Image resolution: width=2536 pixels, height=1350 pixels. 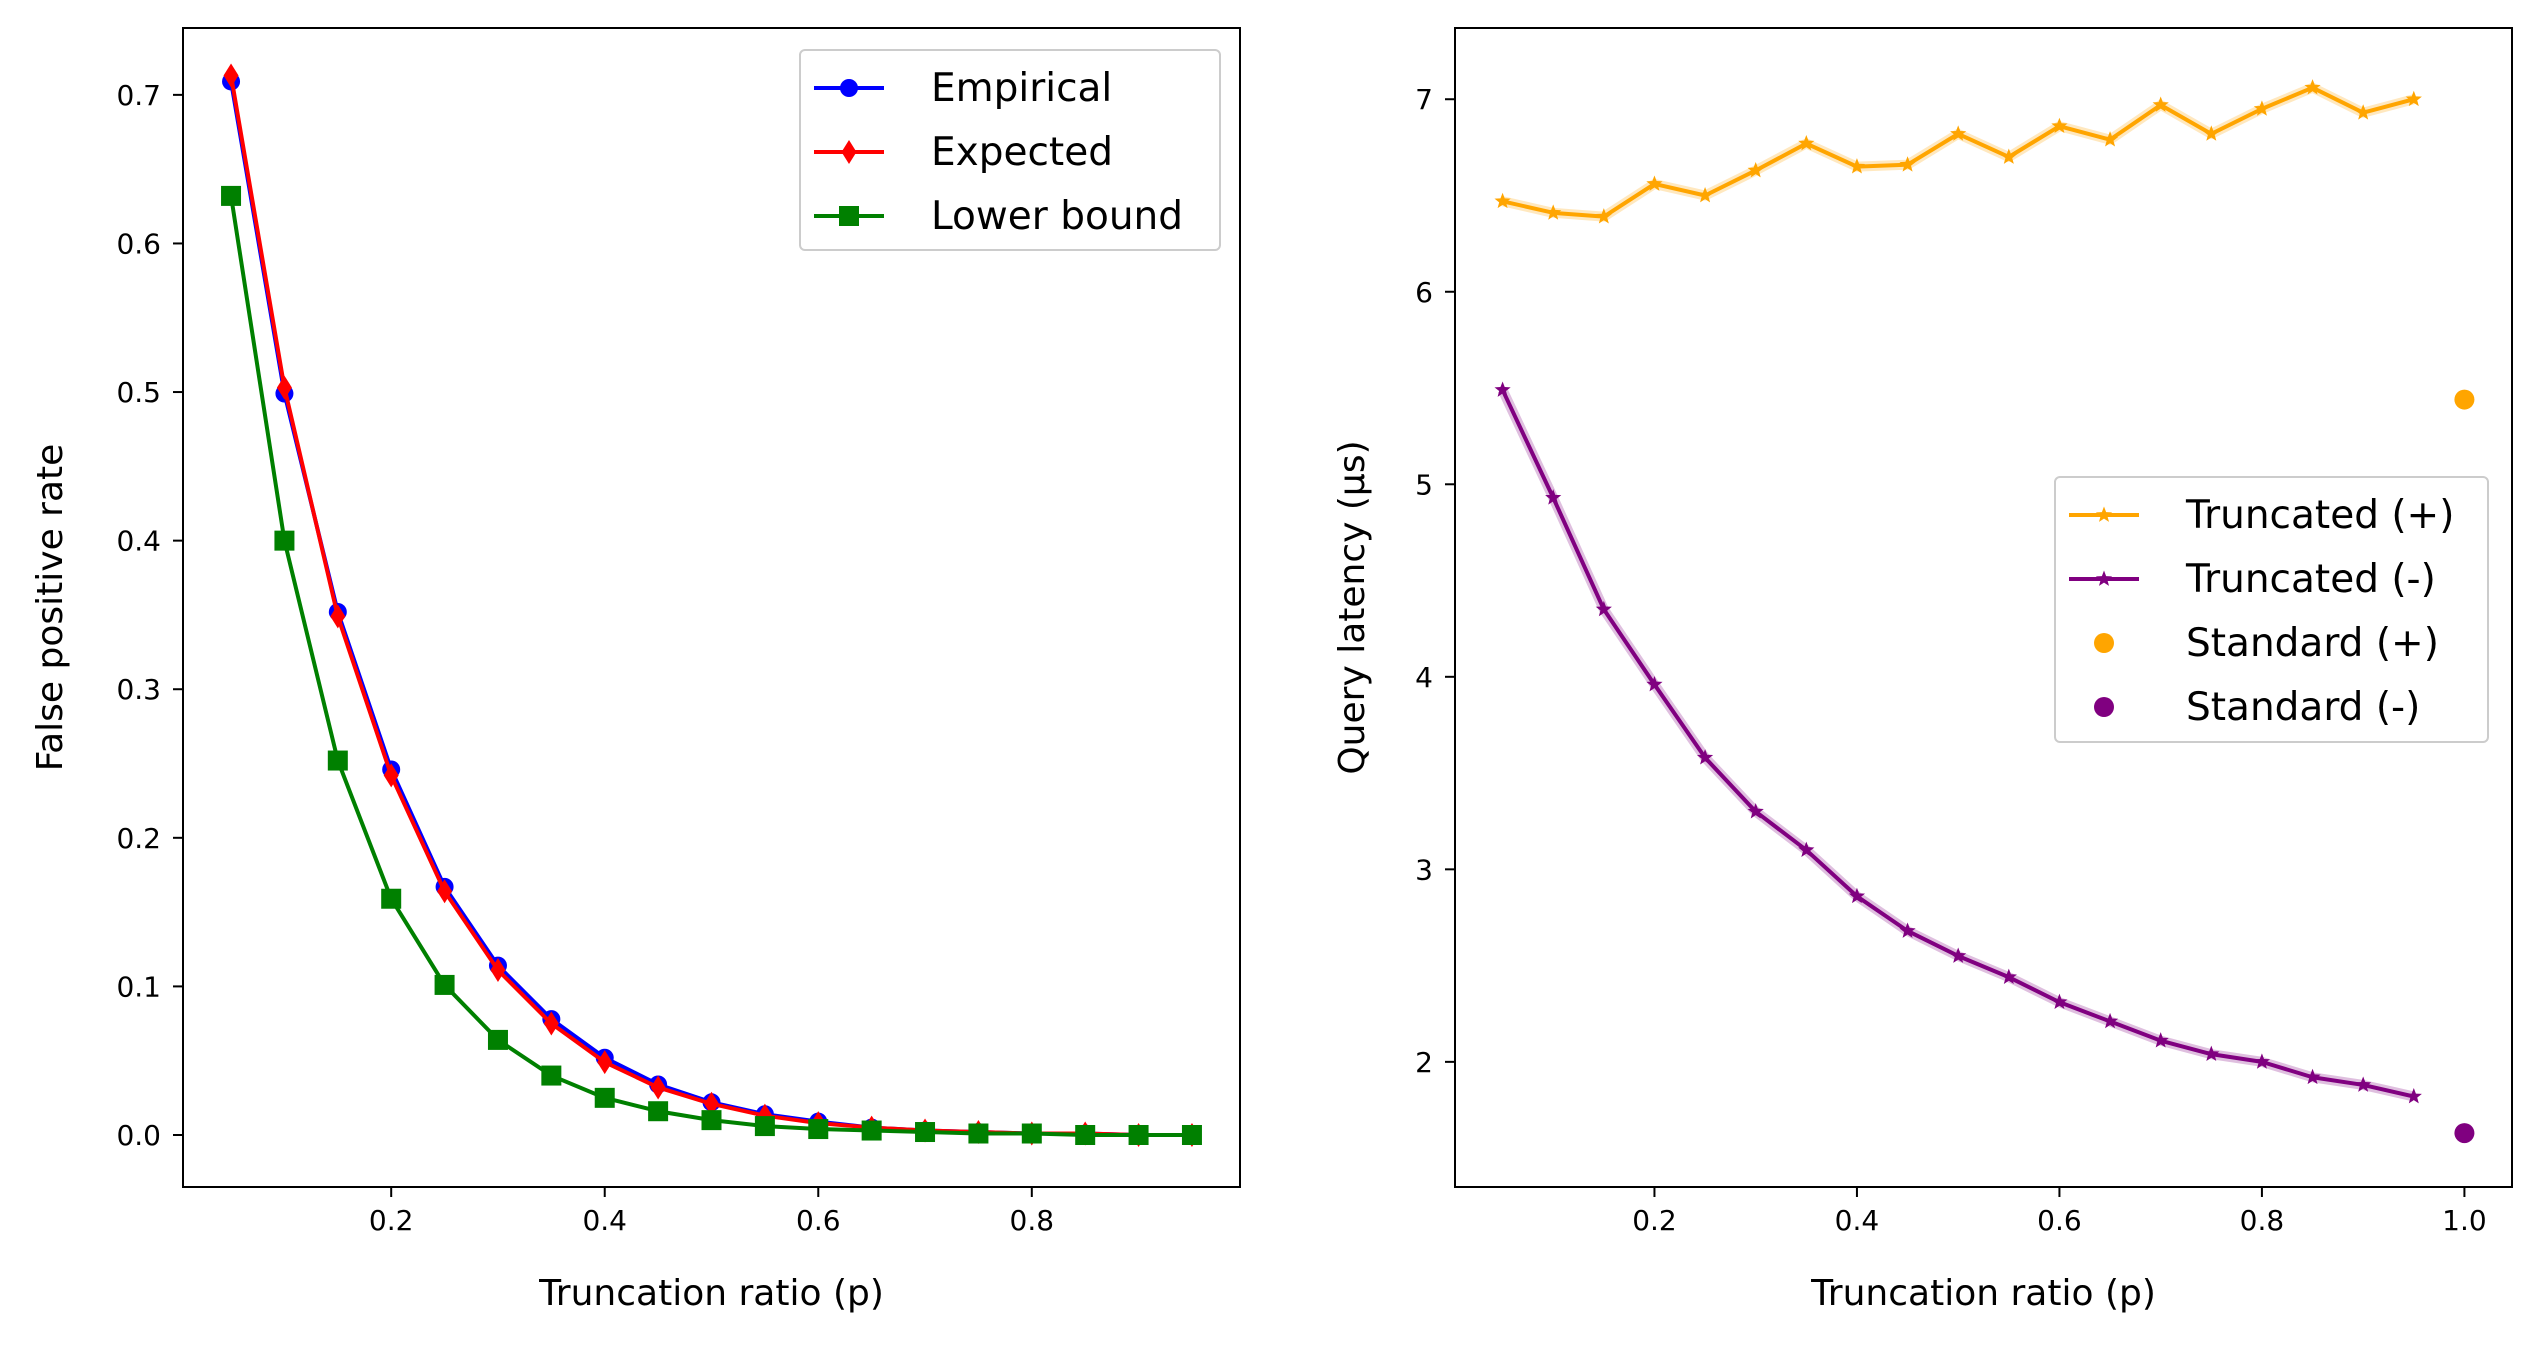 I want to click on latency-y-tick-label: 4, so click(x=1424, y=677).